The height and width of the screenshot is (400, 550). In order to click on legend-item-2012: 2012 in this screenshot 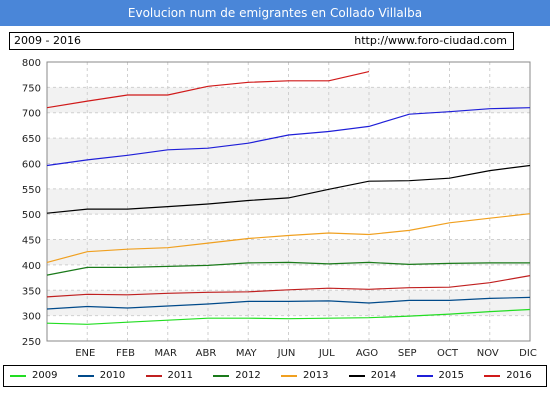, I will do `click(241, 376)`.